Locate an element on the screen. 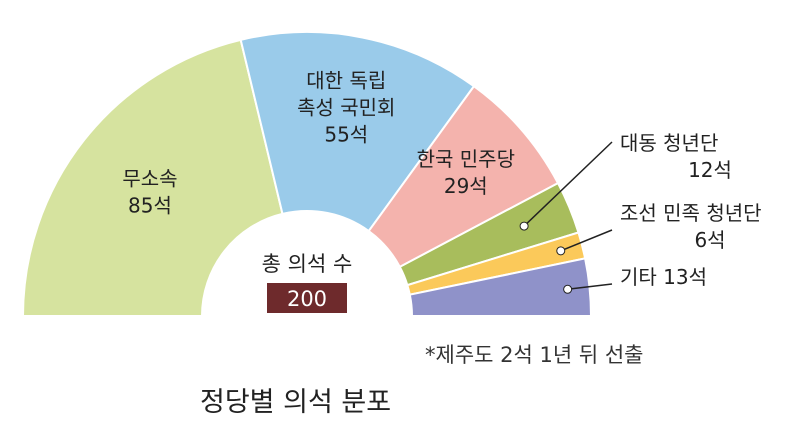 This screenshot has height=430, width=800. slice-label: 기타 13석 is located at coordinates (663, 277).